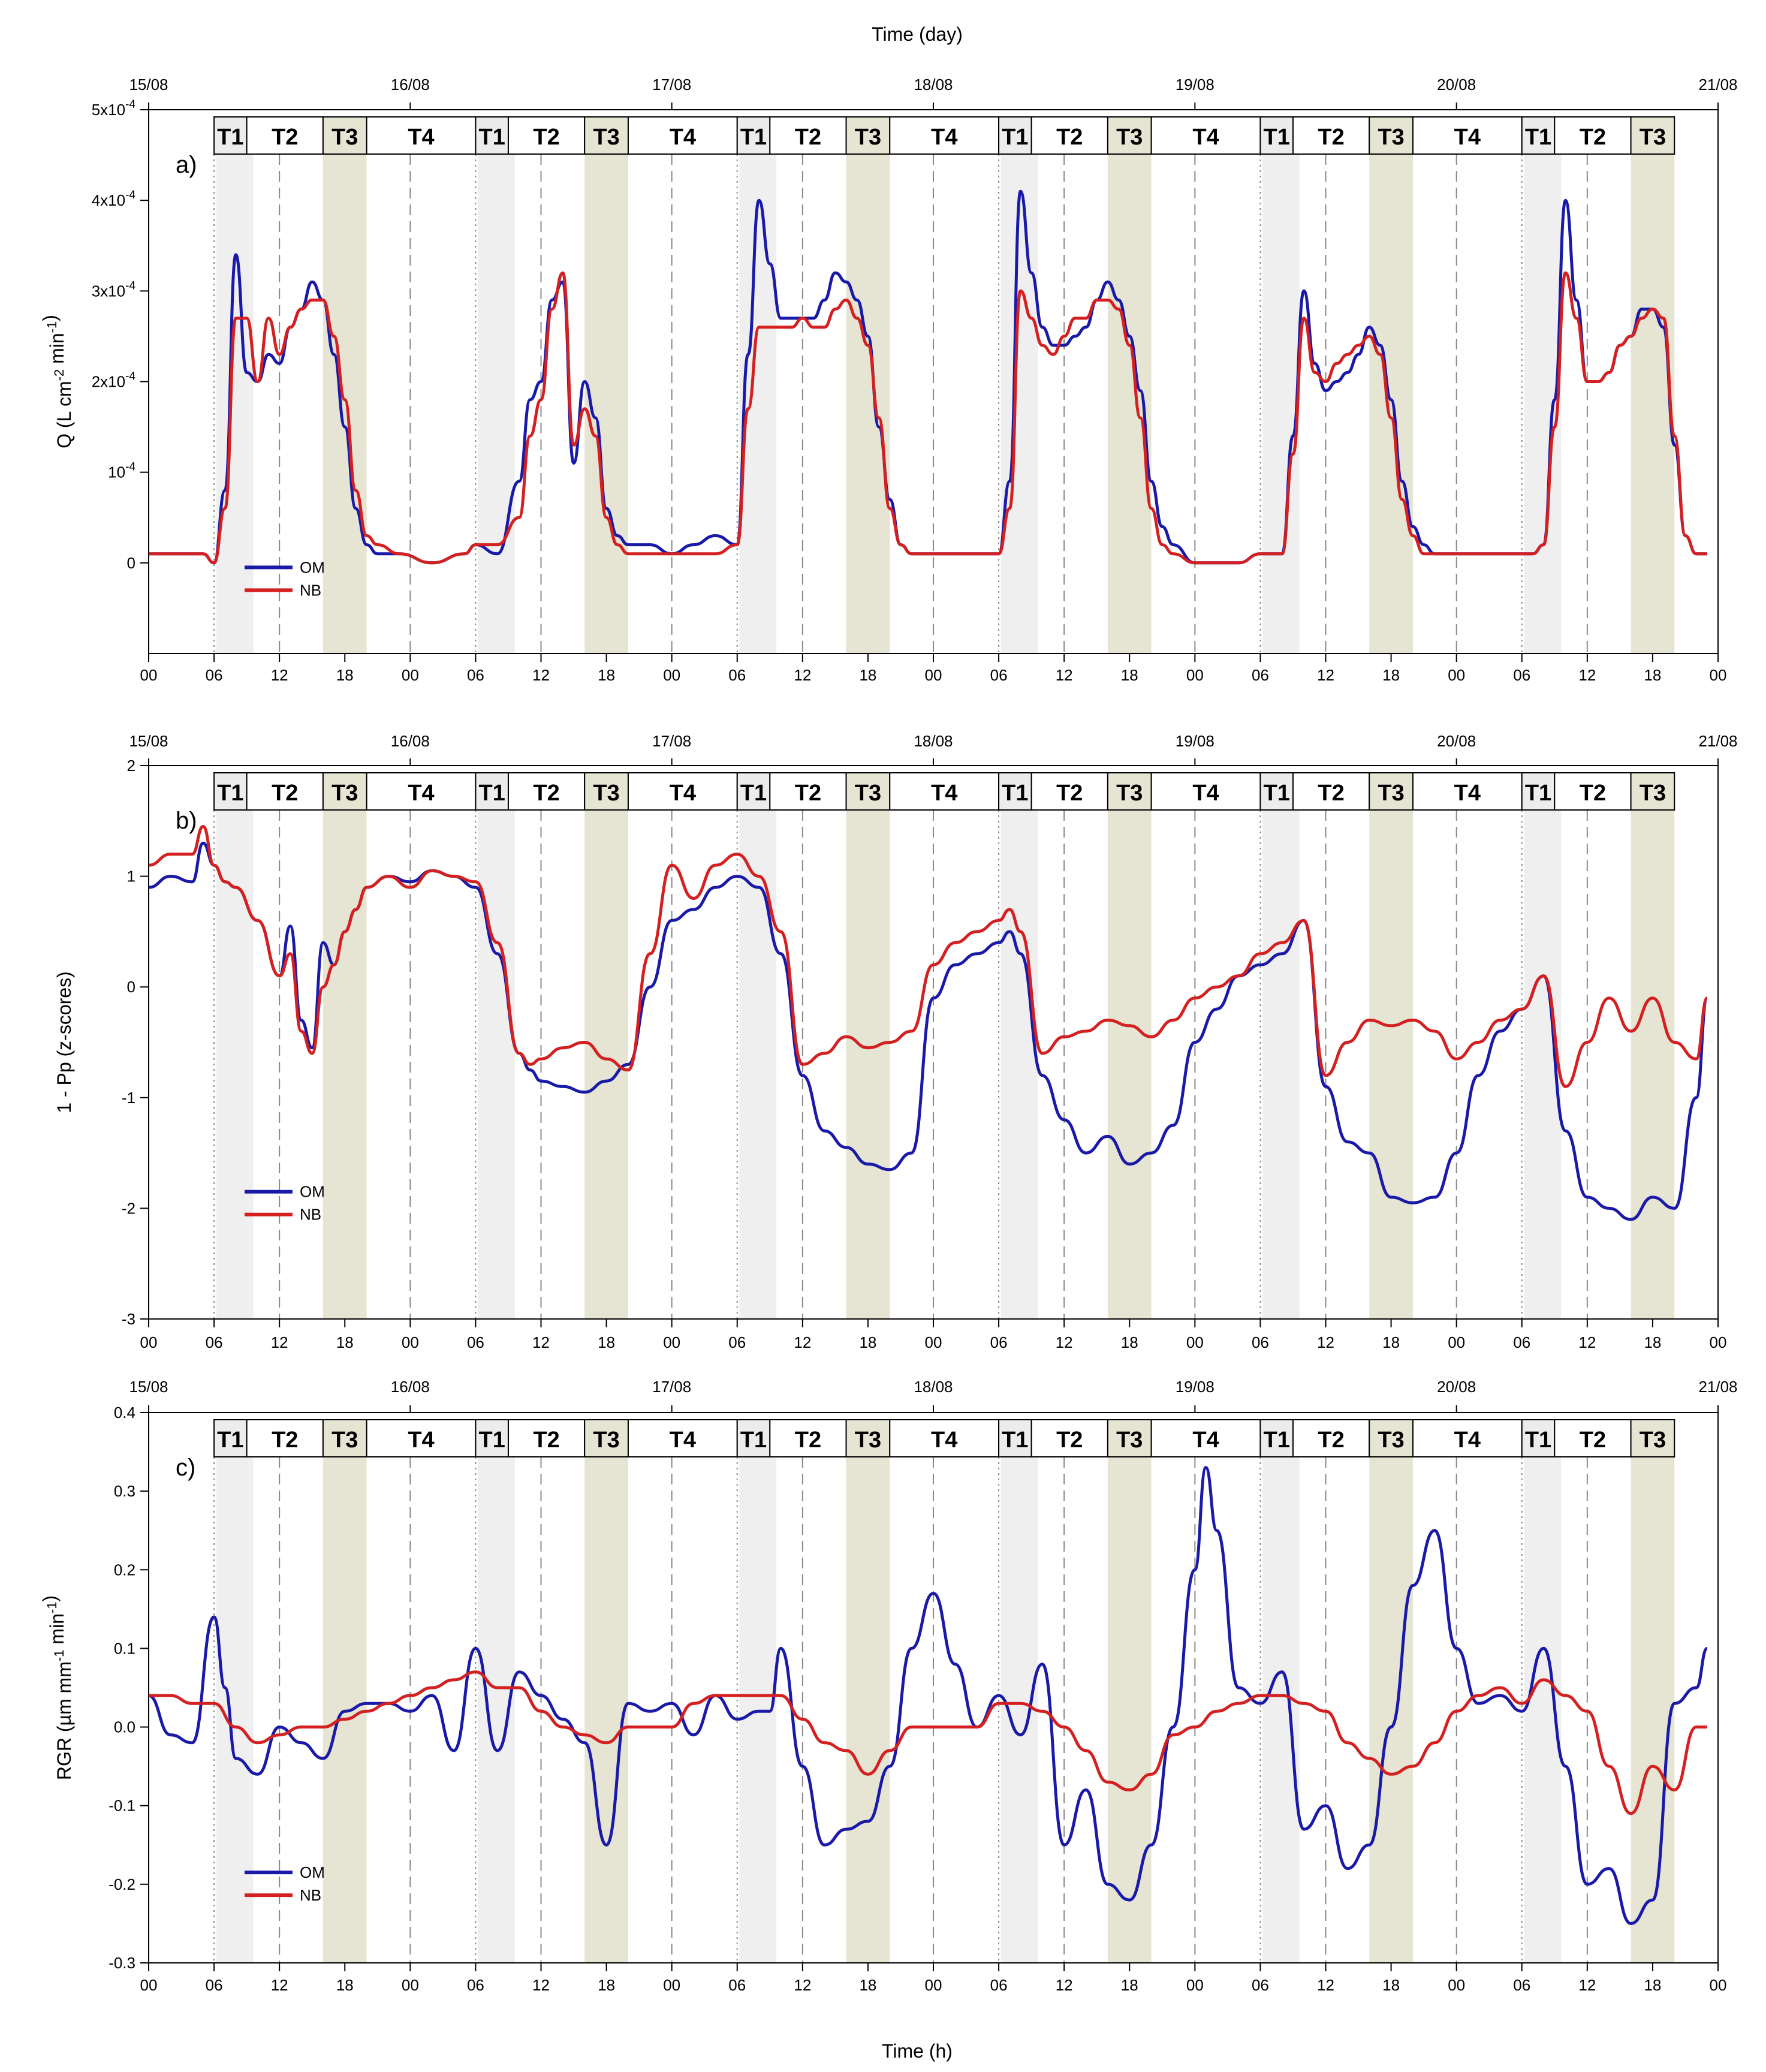 This screenshot has height=2072, width=1766. Describe the element at coordinates (128, 1098) in the screenshot. I see `y-tick-label: -1` at that location.